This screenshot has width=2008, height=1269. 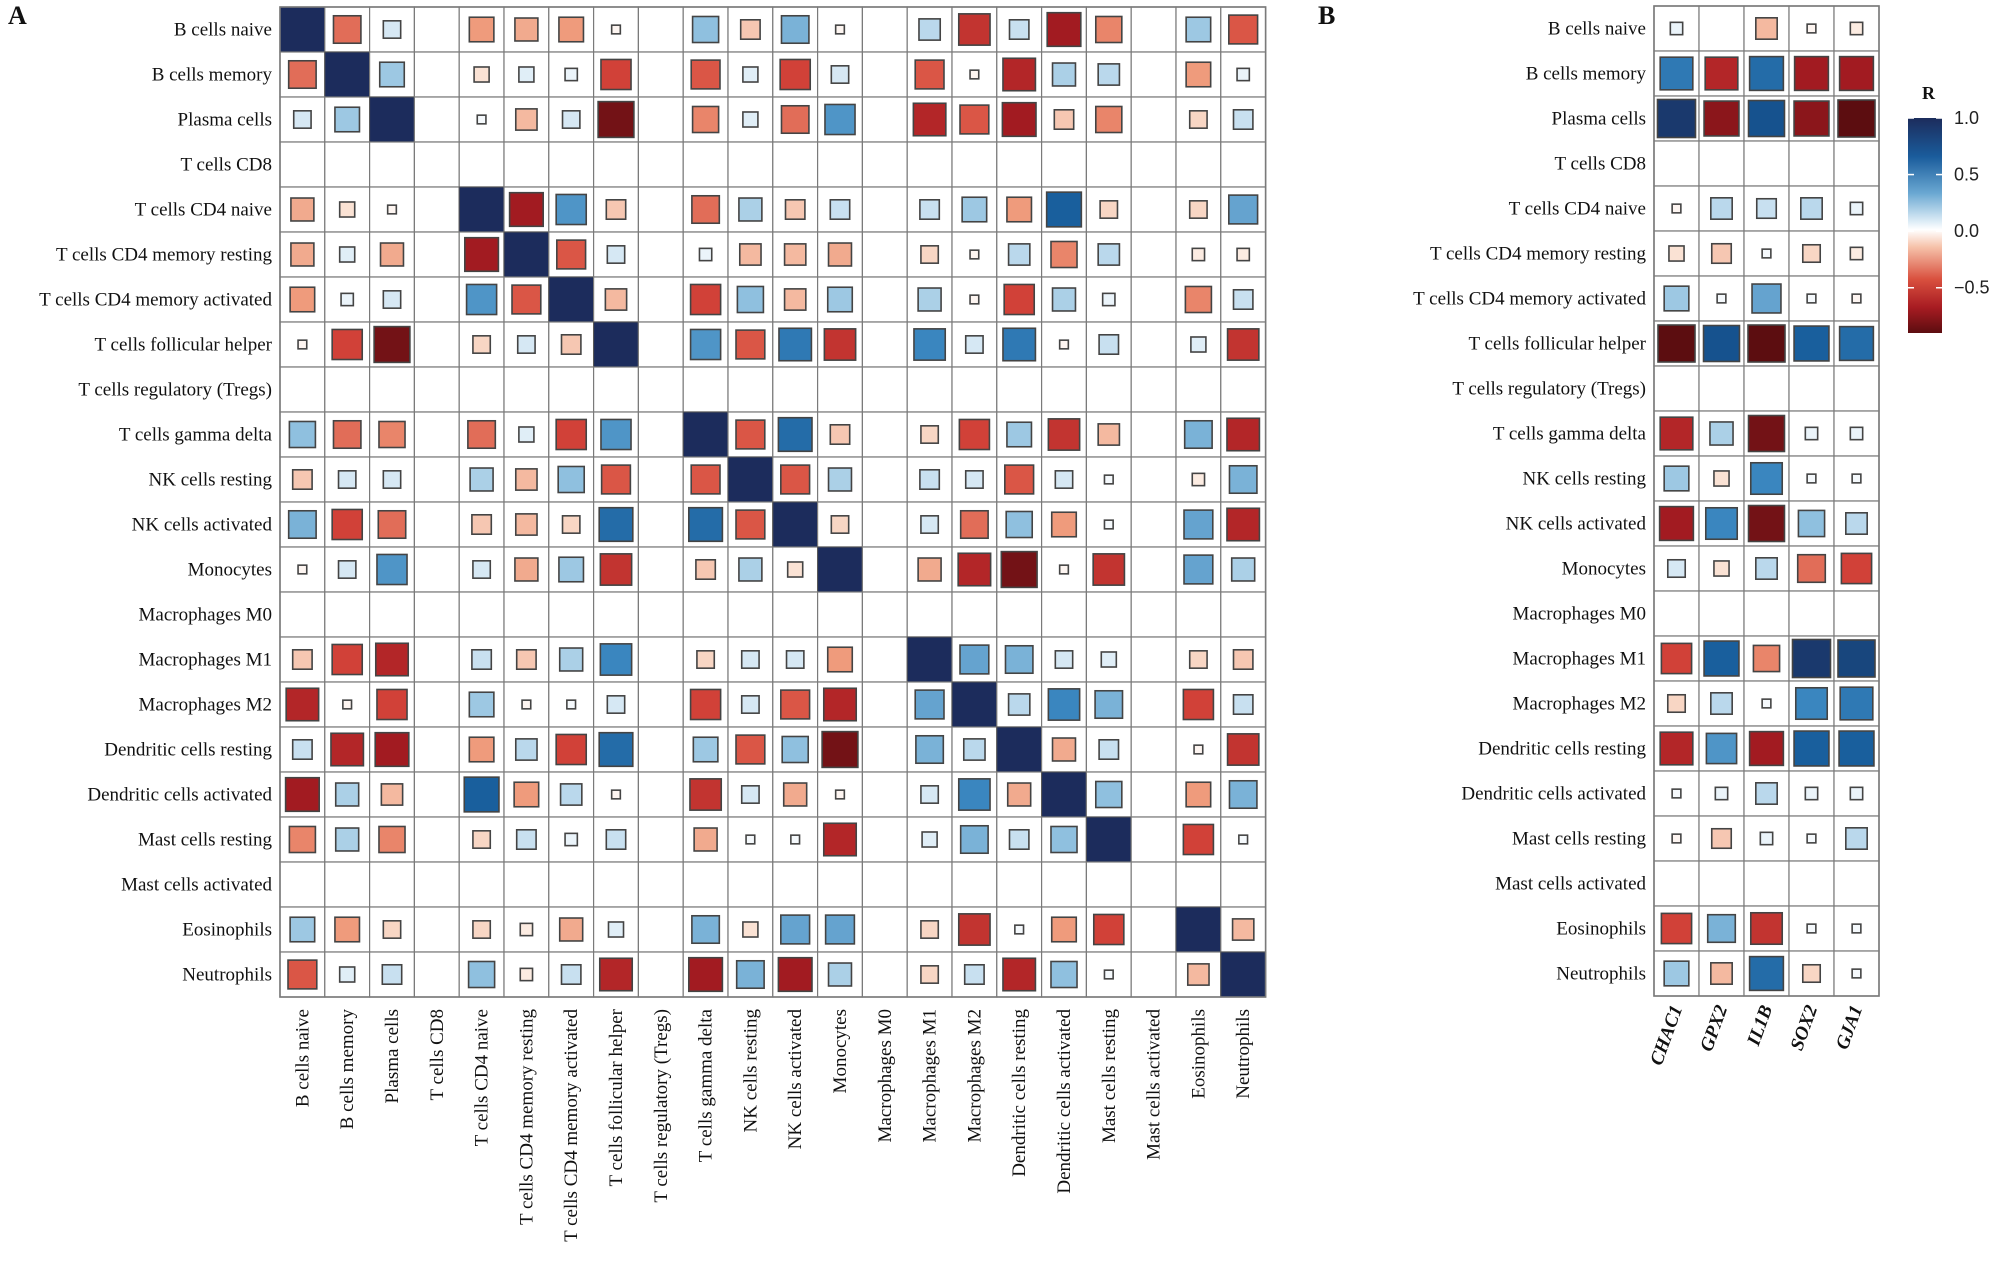 I want to click on a-mark-t-cells-follicular-helper-dendritic-cells-resting, so click(x=1019, y=344).